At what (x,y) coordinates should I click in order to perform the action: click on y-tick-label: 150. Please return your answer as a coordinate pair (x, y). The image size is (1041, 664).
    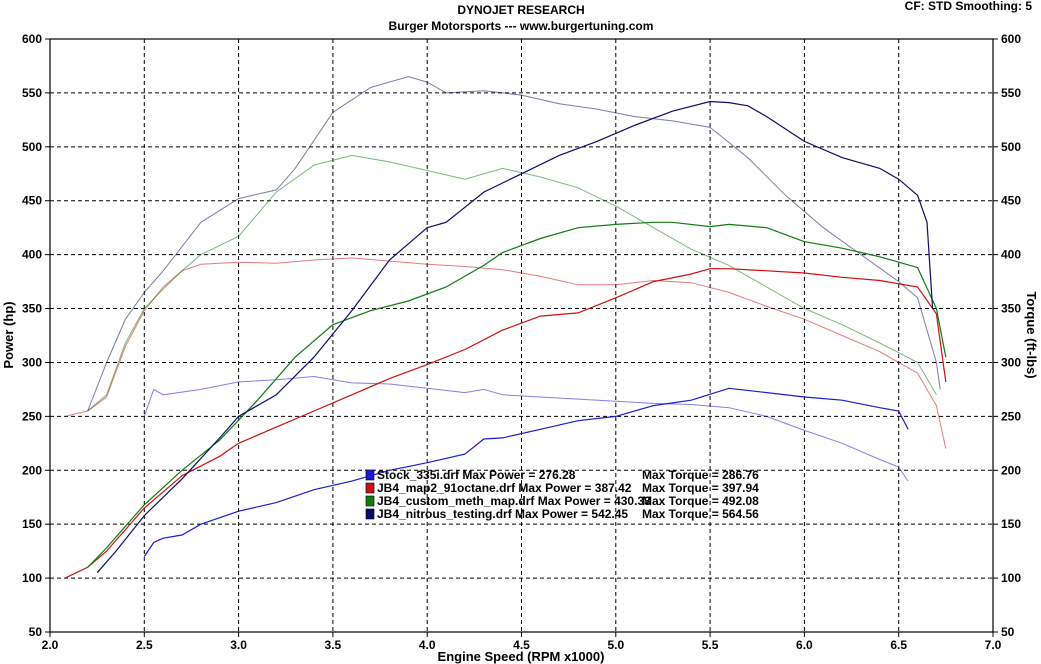
    Looking at the image, I should click on (32, 524).